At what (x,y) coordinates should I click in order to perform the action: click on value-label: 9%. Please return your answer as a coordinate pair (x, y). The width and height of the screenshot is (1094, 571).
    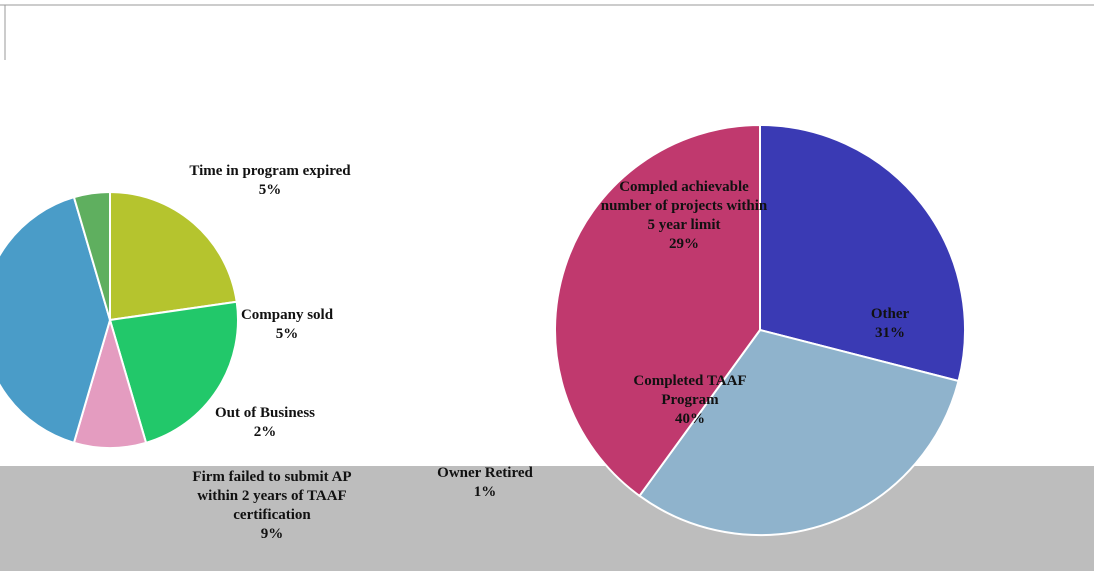
    Looking at the image, I should click on (272, 534).